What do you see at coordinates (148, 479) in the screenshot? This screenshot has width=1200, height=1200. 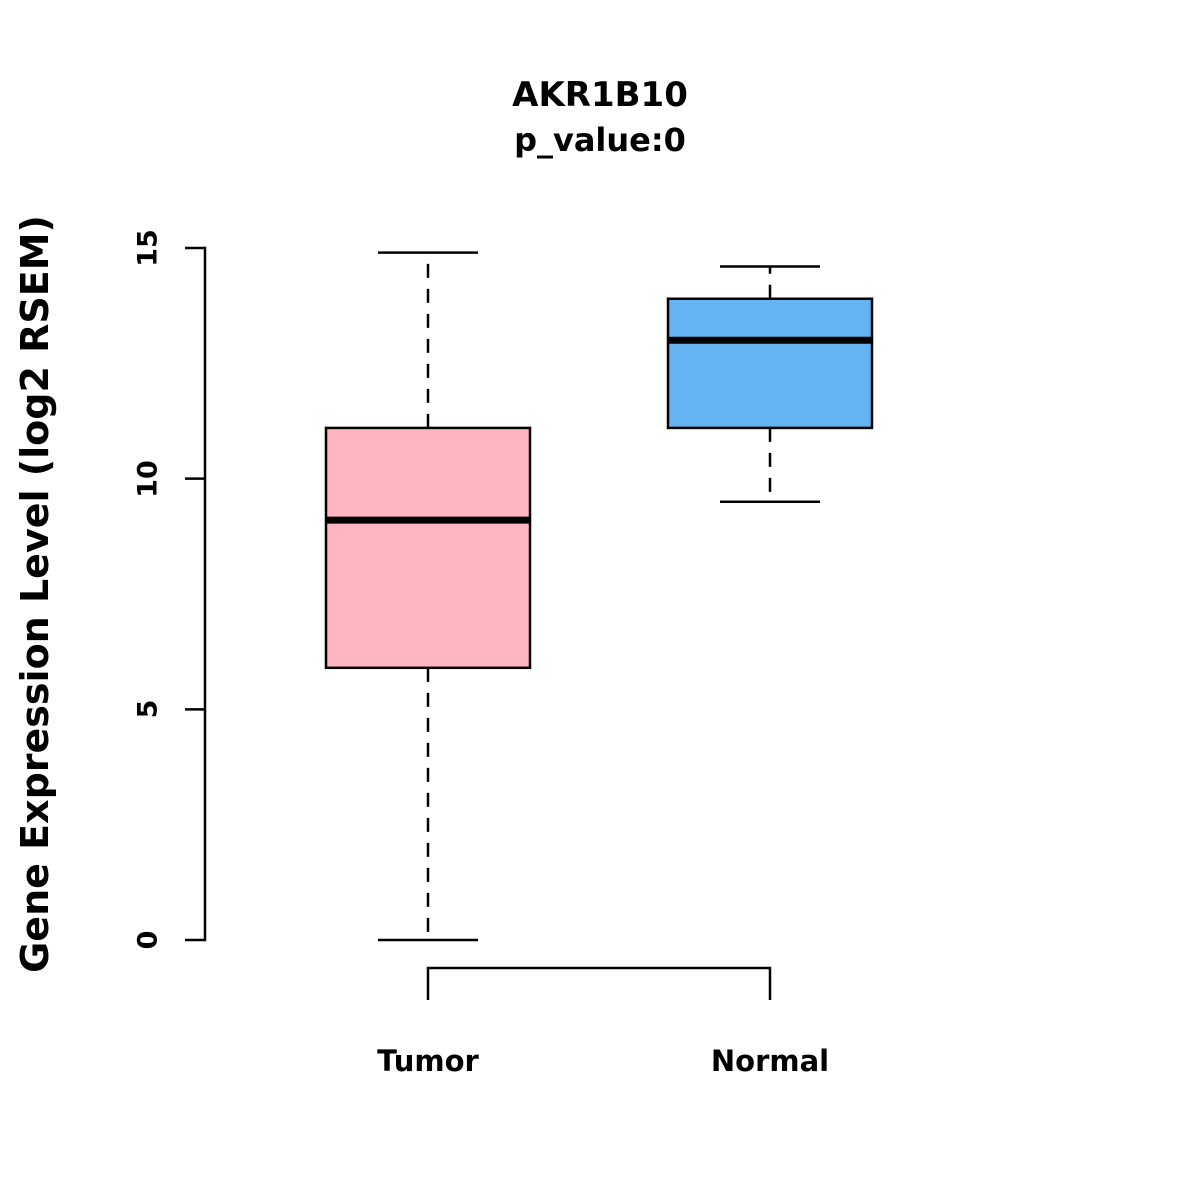 I see `y-tick-label-10: 10` at bounding box center [148, 479].